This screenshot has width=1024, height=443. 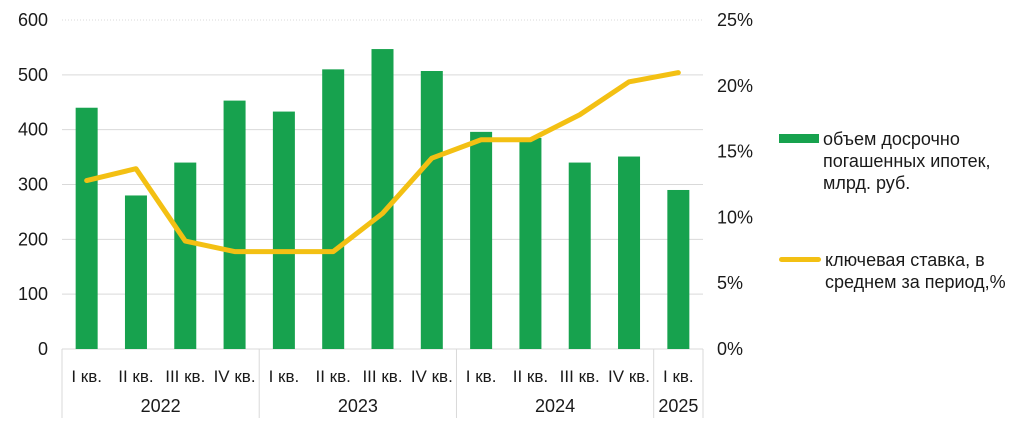 What do you see at coordinates (33, 20) in the screenshot?
I see `y-axis-left-tick-label: 600` at bounding box center [33, 20].